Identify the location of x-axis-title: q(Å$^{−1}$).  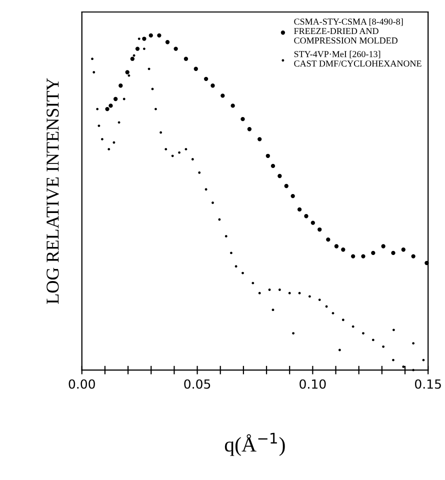
(254, 444).